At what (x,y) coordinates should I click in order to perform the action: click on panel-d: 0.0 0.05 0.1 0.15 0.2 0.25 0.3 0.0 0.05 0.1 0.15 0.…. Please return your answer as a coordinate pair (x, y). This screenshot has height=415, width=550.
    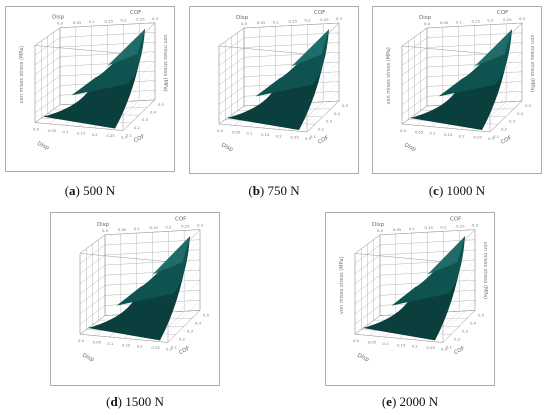
    Looking at the image, I should click on (135, 299).